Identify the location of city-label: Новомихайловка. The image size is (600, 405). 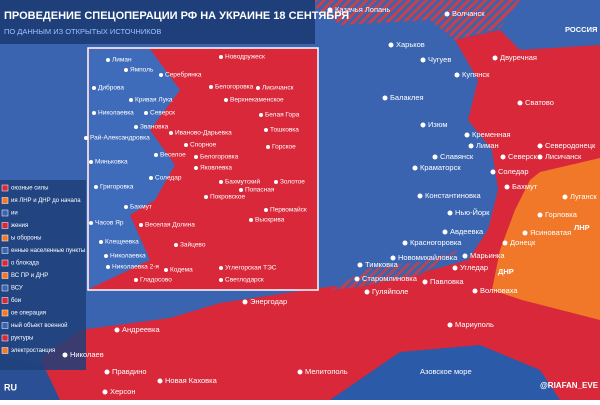
(428, 257).